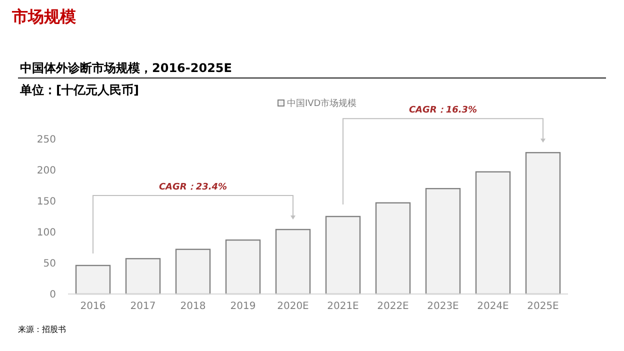 The image size is (624, 351). Describe the element at coordinates (493, 306) in the screenshot. I see `x-tick-label: 2024E` at that location.